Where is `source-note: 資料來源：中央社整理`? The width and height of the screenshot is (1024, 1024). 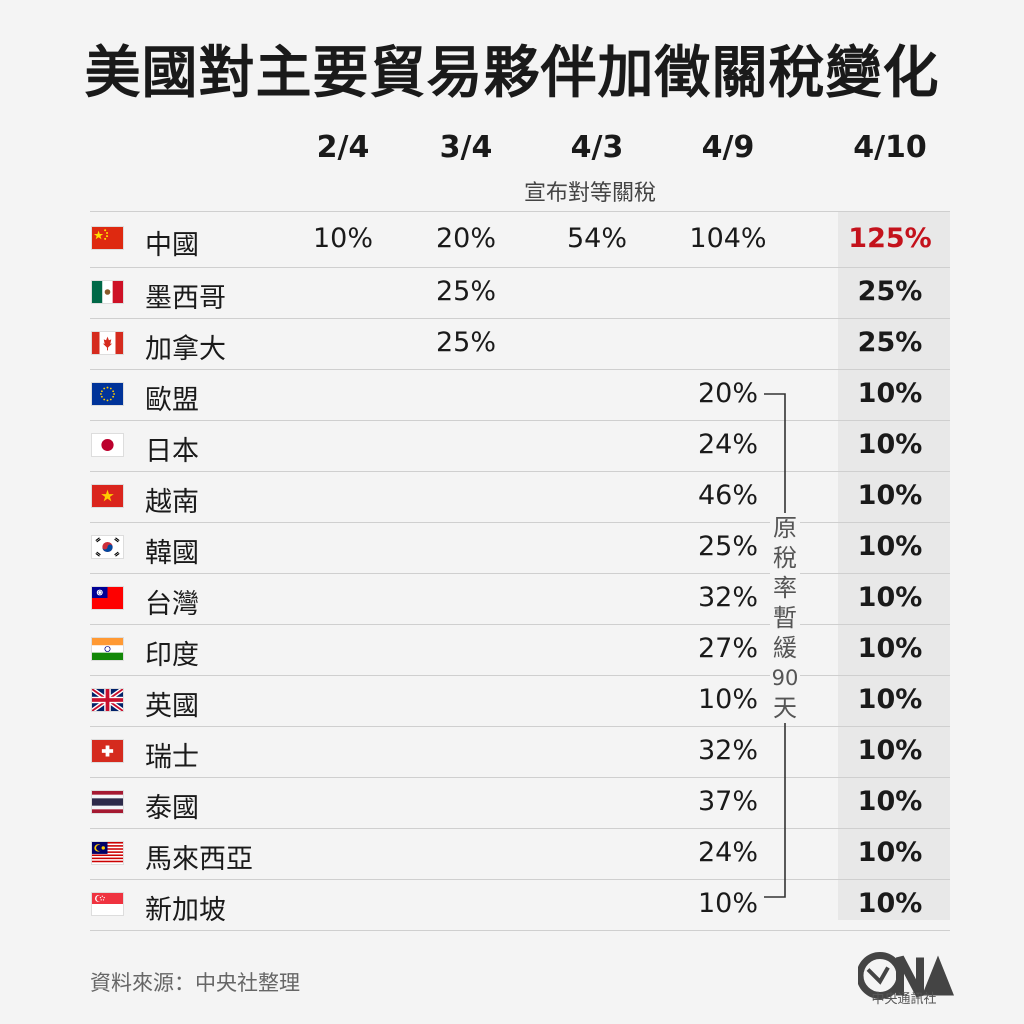 source-note: 資料來源：中央社整理 is located at coordinates (195, 983).